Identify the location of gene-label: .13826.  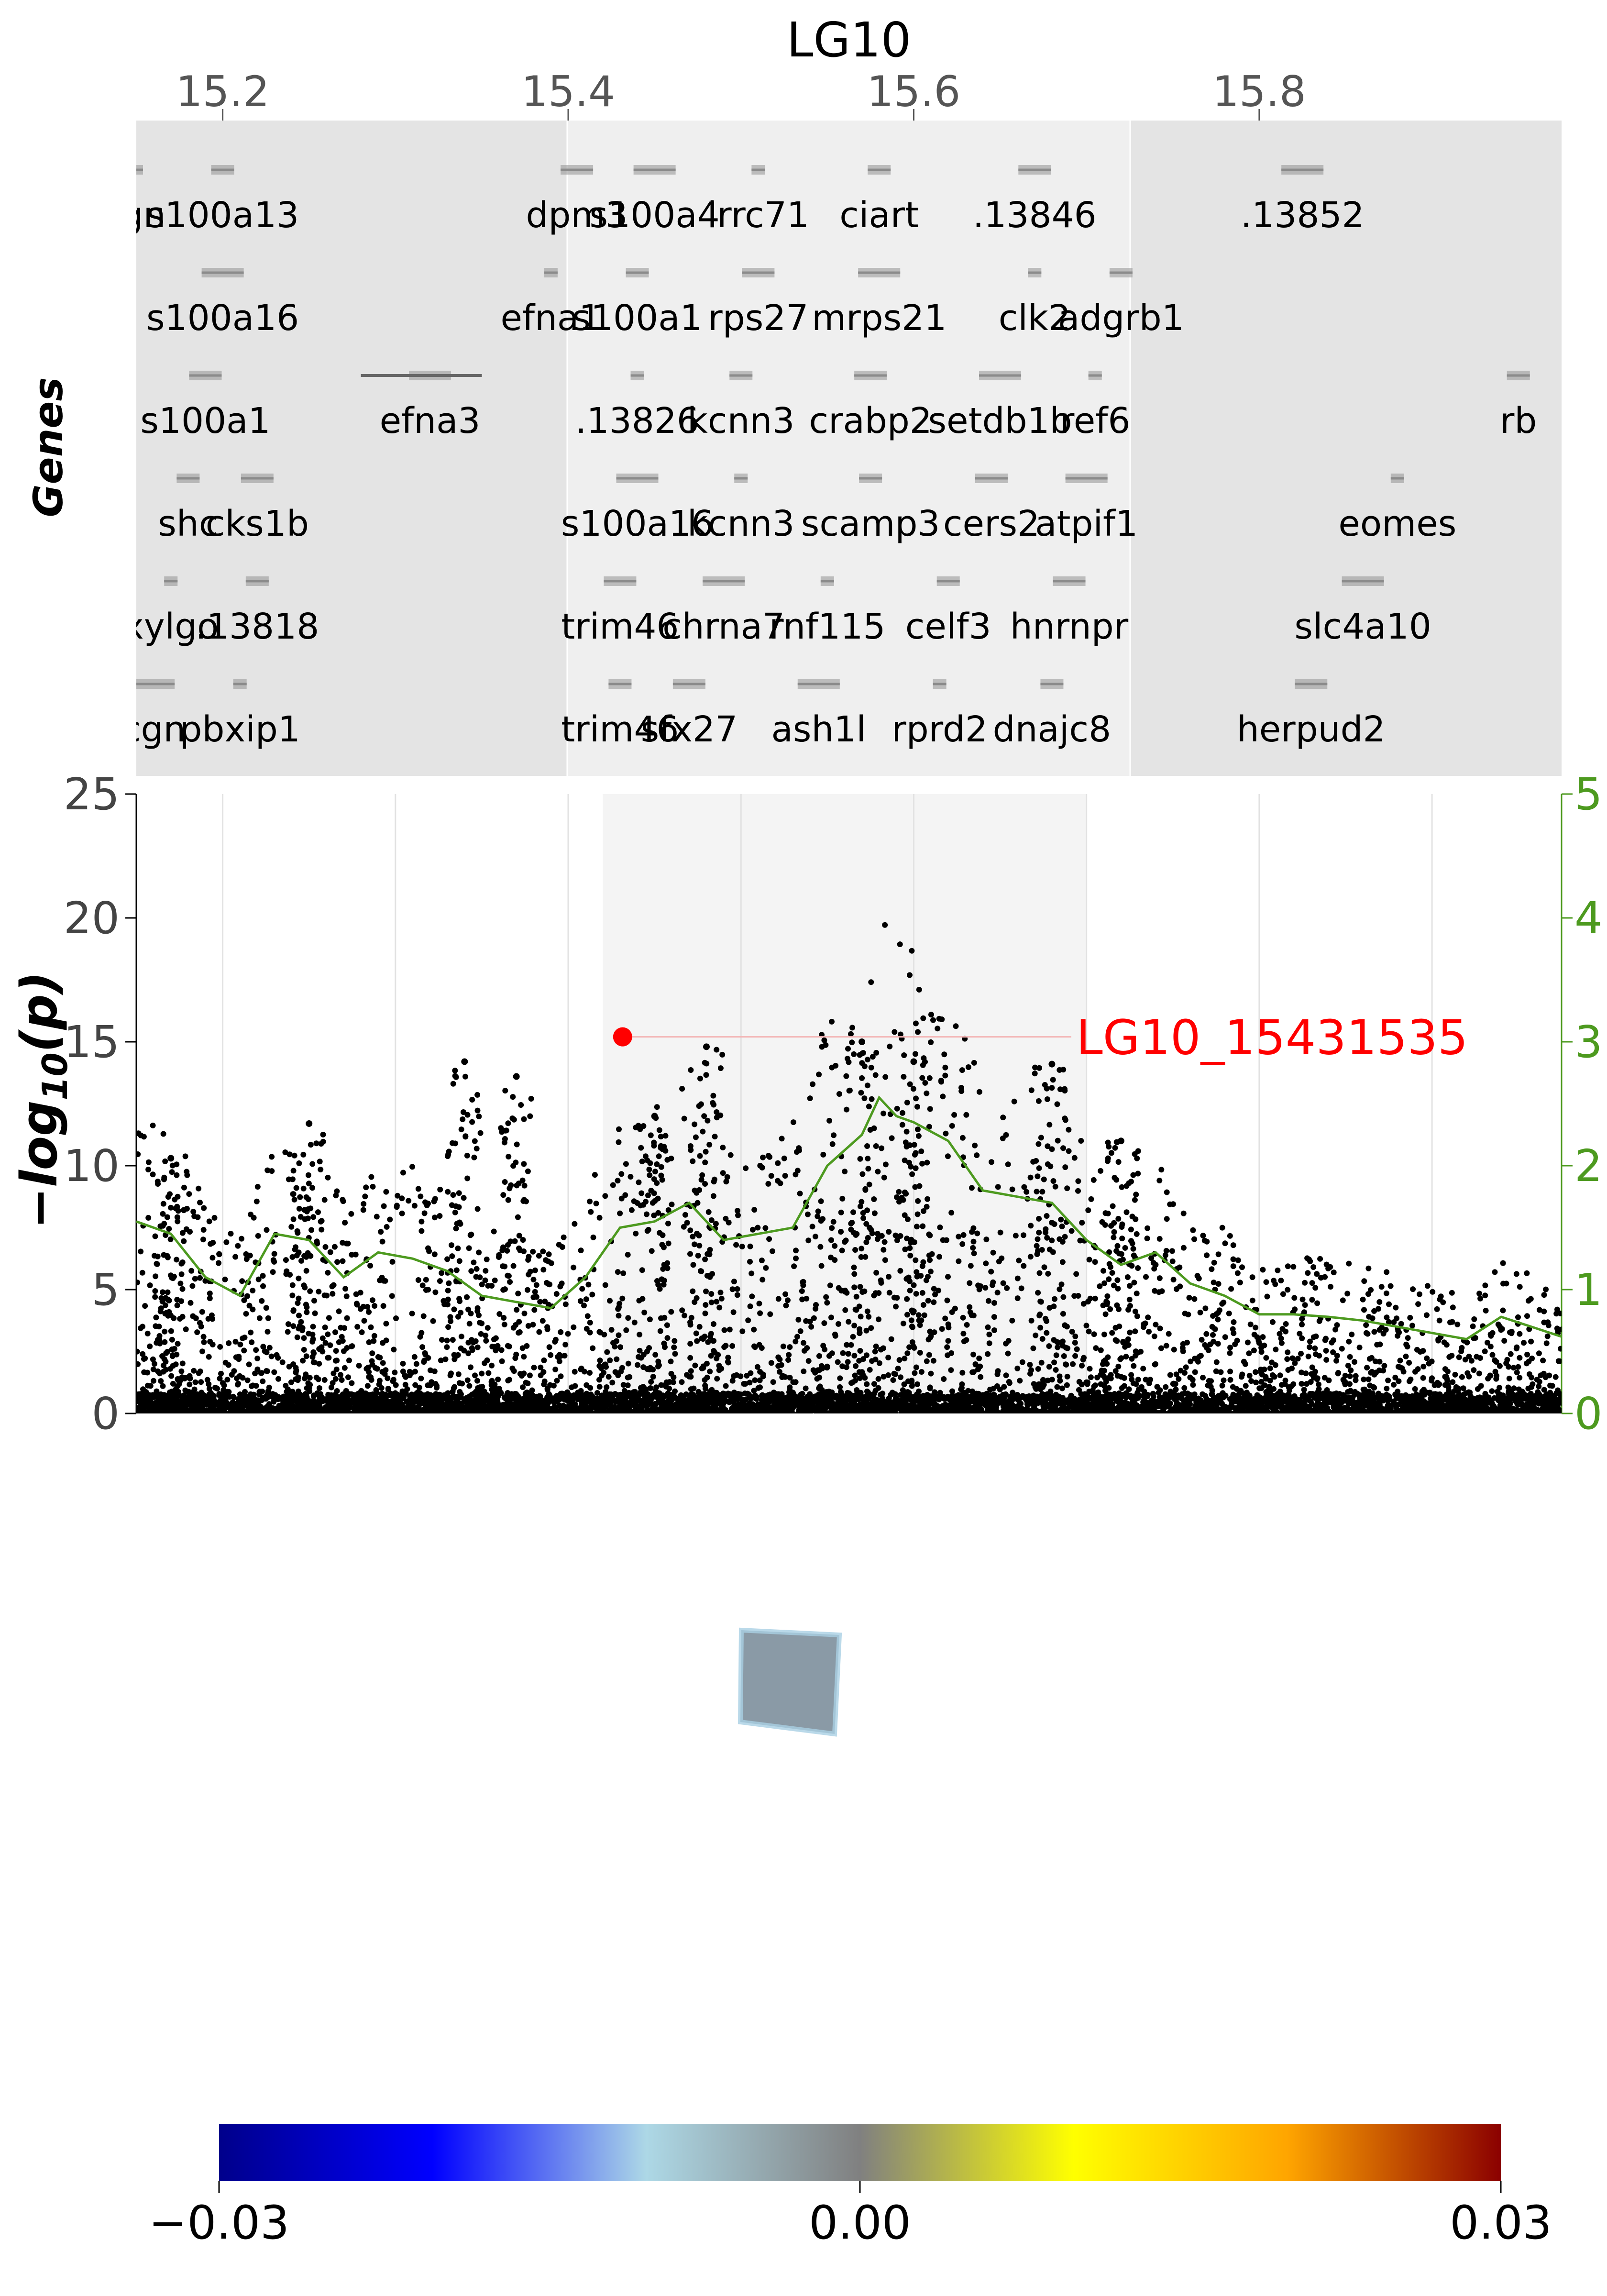
(637, 421).